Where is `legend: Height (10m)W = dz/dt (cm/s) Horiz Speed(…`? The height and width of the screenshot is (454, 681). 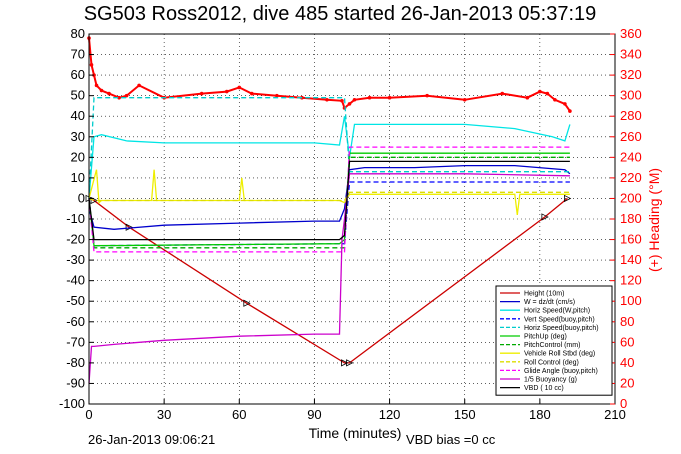
legend: Height (10m)W = dz/dt (cm/s) Horiz Speed(… is located at coordinates (554, 340).